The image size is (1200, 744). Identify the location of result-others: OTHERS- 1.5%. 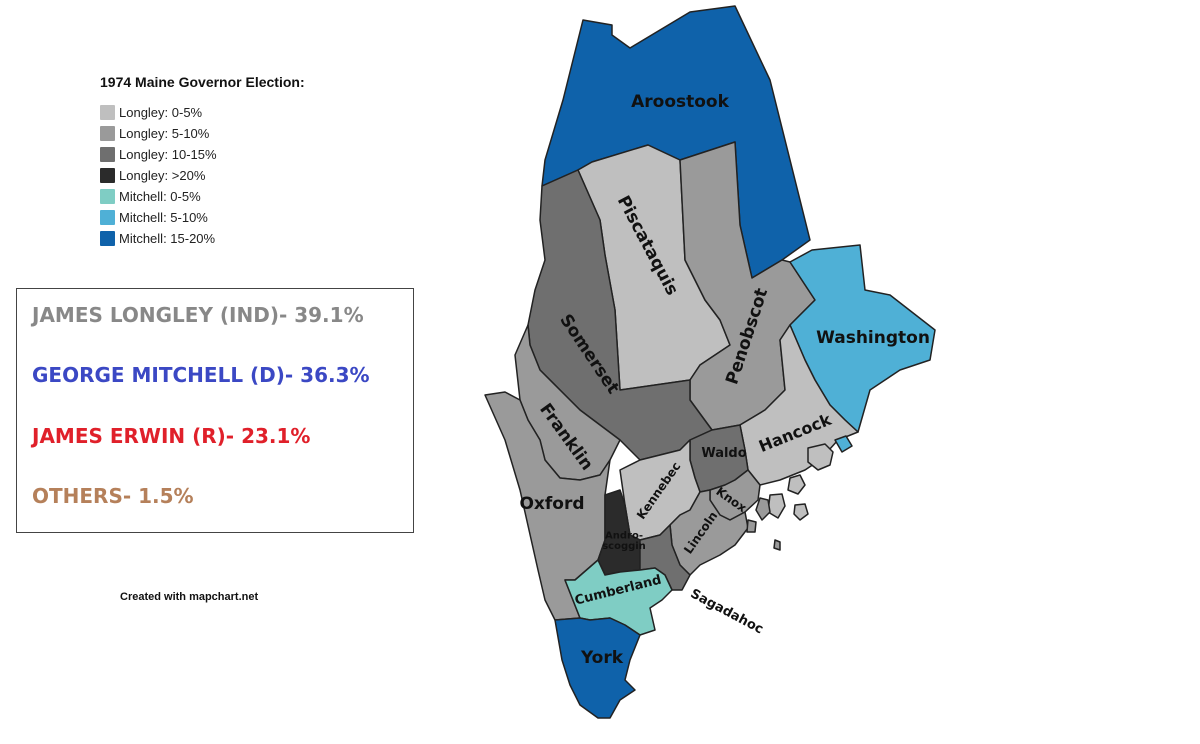
(113, 496).